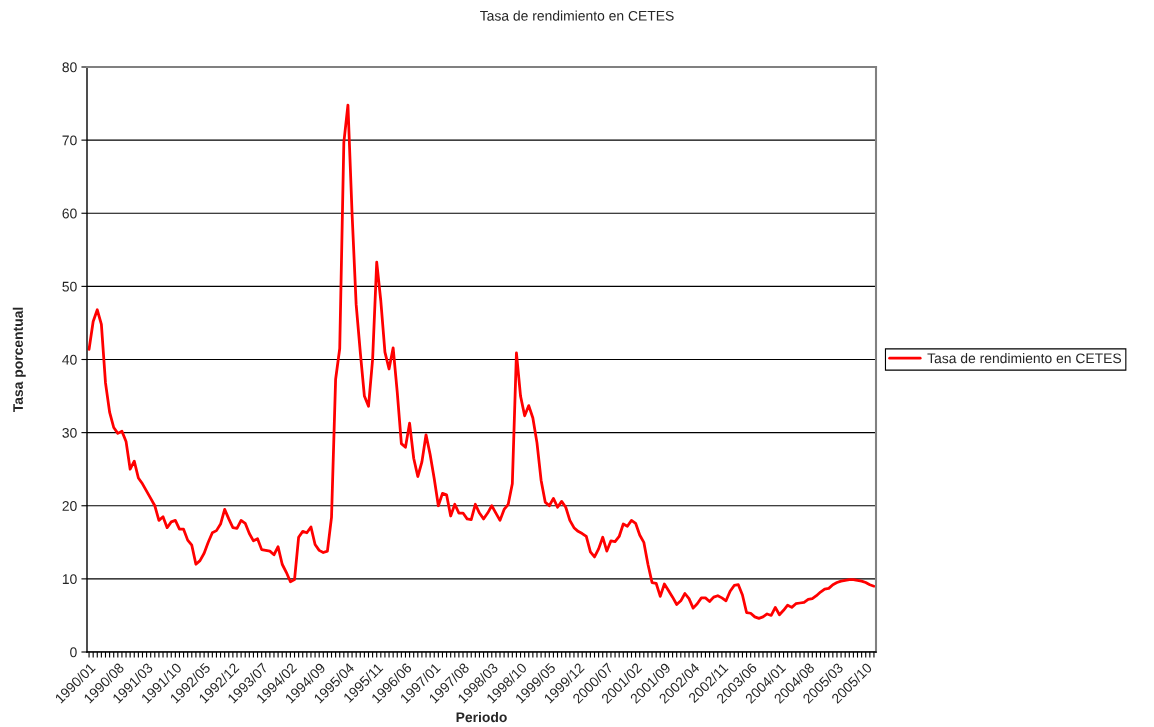 Image resolution: width=1154 pixels, height=727 pixels. Describe the element at coordinates (73, 652) in the screenshot. I see `y-tick-label: 0` at that location.